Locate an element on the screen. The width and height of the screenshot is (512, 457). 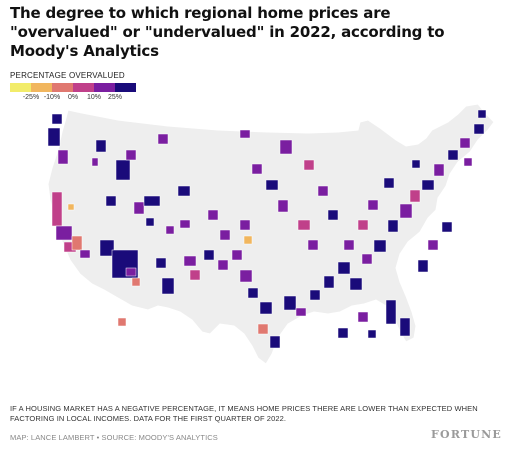
legend-label: 0% is located at coordinates (73, 97).